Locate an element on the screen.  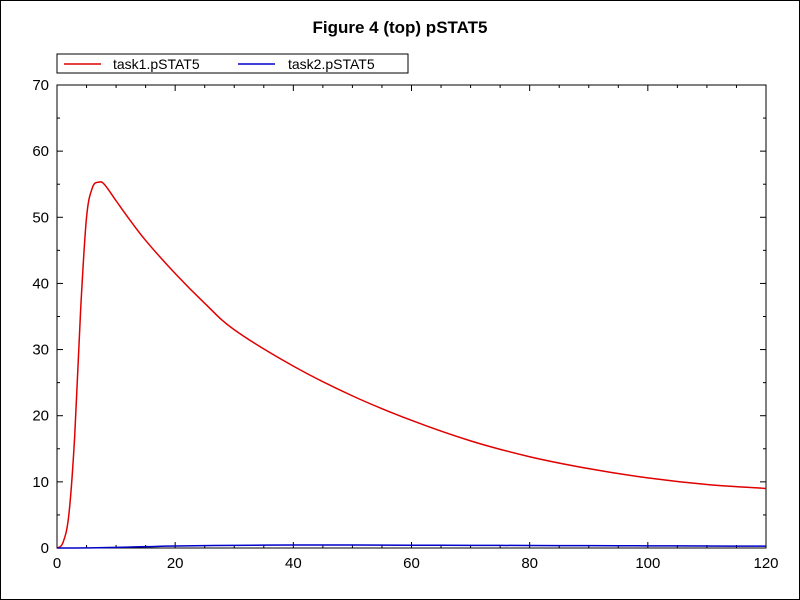
y-tick-label: 30 is located at coordinates (40, 350).